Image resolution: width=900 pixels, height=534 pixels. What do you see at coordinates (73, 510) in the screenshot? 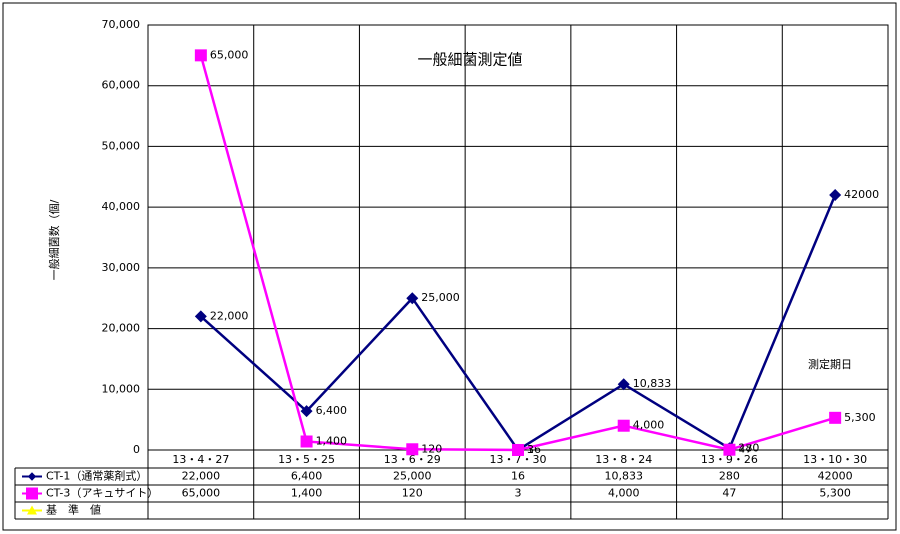
I see `legend-label: 基 準 値` at bounding box center [73, 510].